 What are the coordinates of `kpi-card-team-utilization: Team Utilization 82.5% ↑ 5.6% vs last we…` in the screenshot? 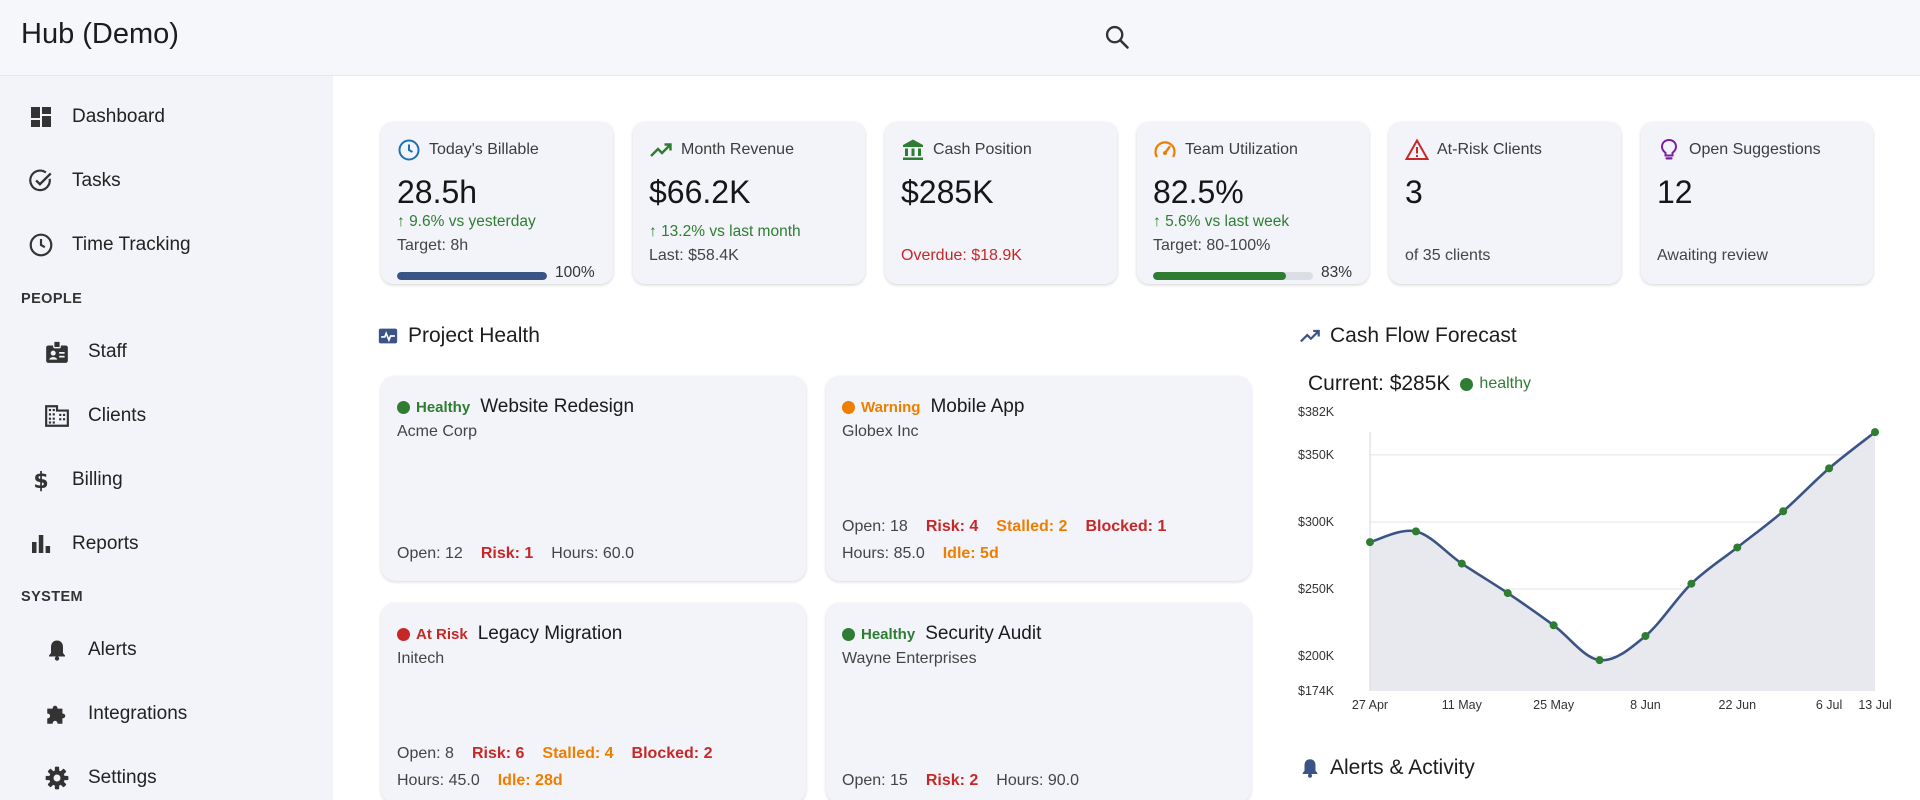 It's located at (1253, 203).